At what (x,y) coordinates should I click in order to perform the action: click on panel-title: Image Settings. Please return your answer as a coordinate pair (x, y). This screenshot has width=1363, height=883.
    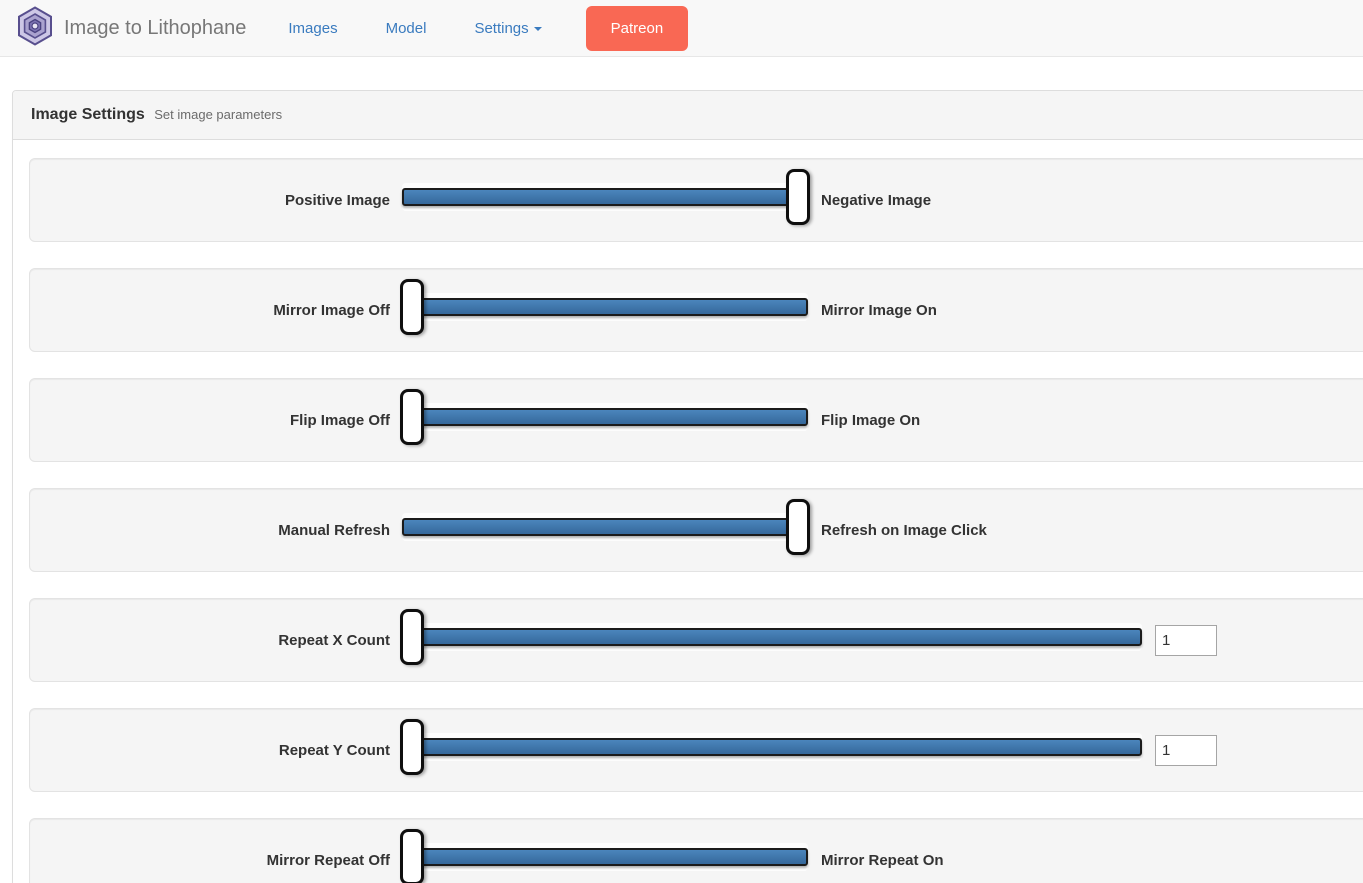
    Looking at the image, I should click on (88, 114).